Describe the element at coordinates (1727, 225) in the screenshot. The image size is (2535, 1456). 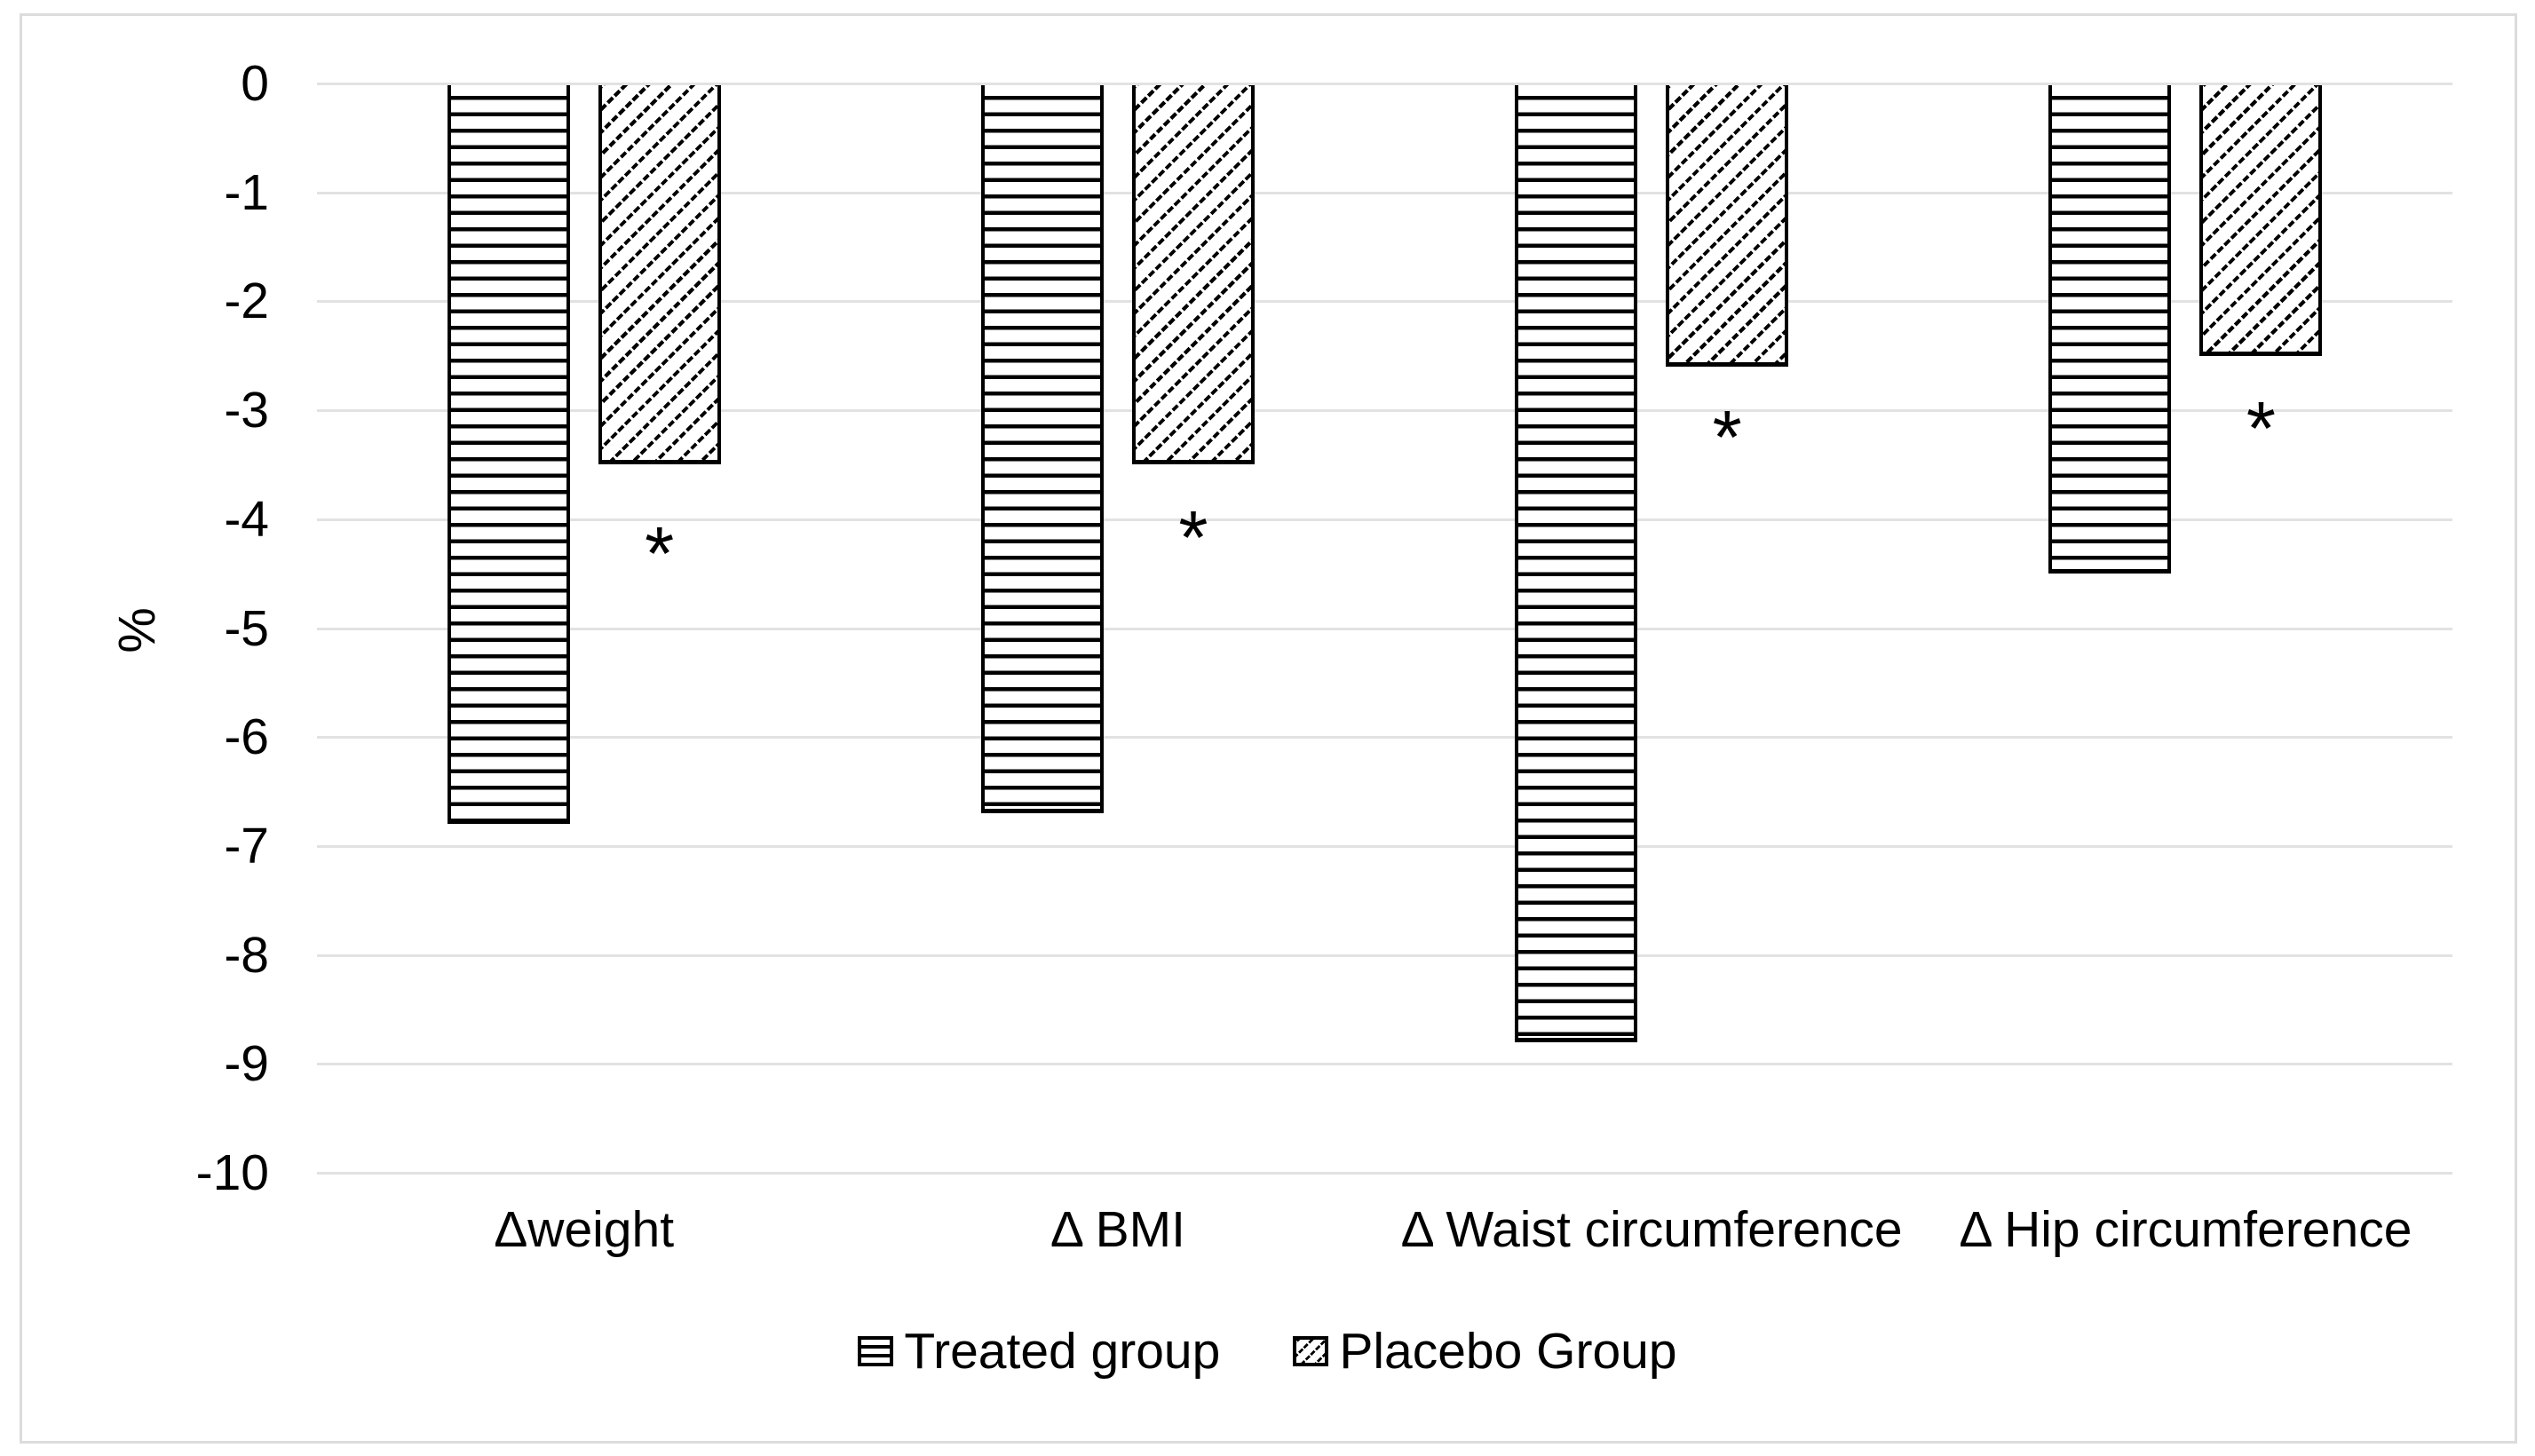
I see `bar-placebo-group-waist-circumference` at that location.